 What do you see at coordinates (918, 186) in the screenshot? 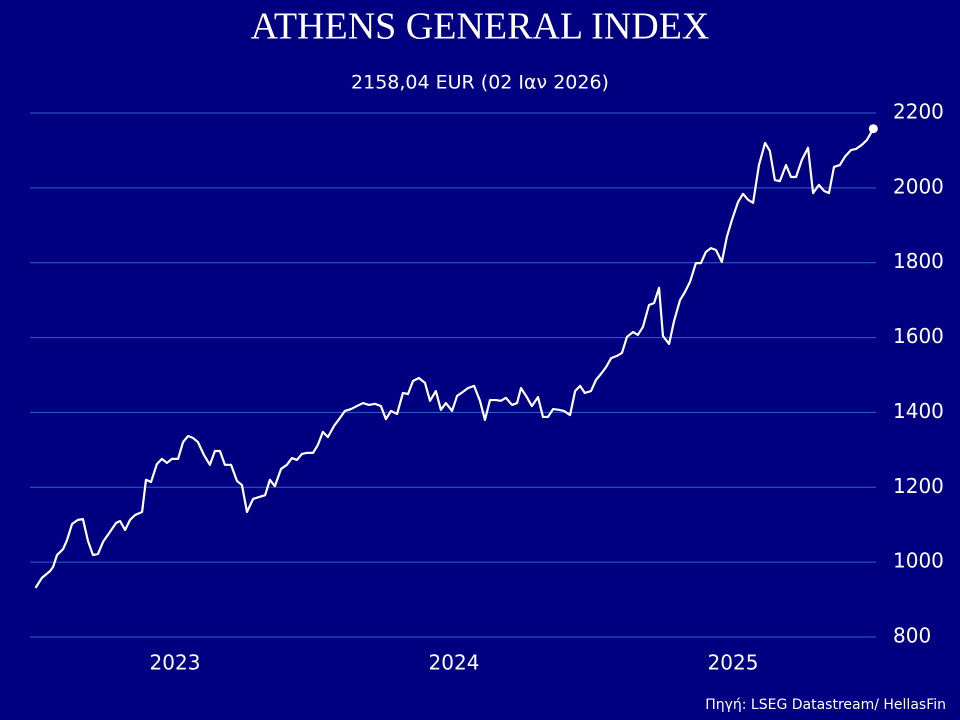
I see `y-tick-label: 2000` at bounding box center [918, 186].